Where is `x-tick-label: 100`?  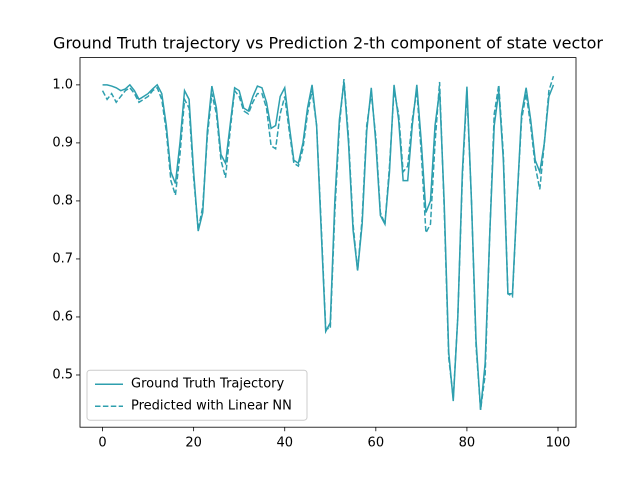 x-tick-label: 100 is located at coordinates (558, 443).